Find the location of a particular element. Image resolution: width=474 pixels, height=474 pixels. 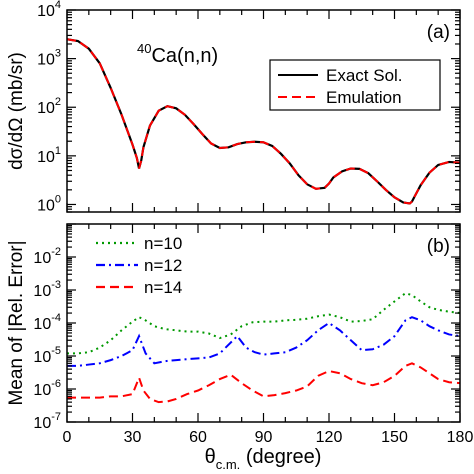

y-tick-label: 10¹ is located at coordinates (49, 155).